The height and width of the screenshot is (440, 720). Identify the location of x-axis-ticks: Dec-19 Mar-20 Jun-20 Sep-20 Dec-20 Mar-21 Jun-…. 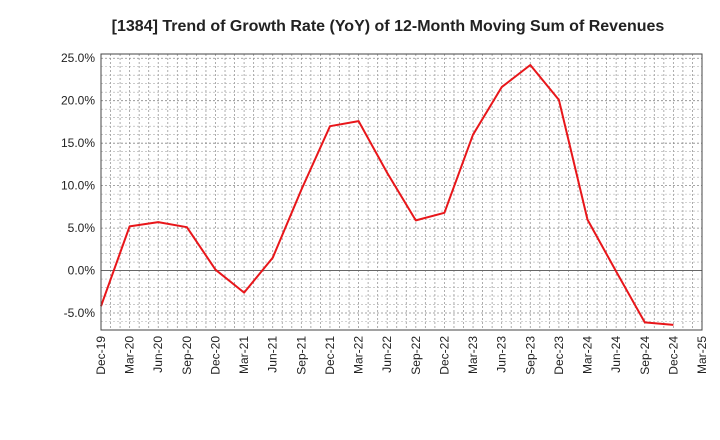
(401, 355).